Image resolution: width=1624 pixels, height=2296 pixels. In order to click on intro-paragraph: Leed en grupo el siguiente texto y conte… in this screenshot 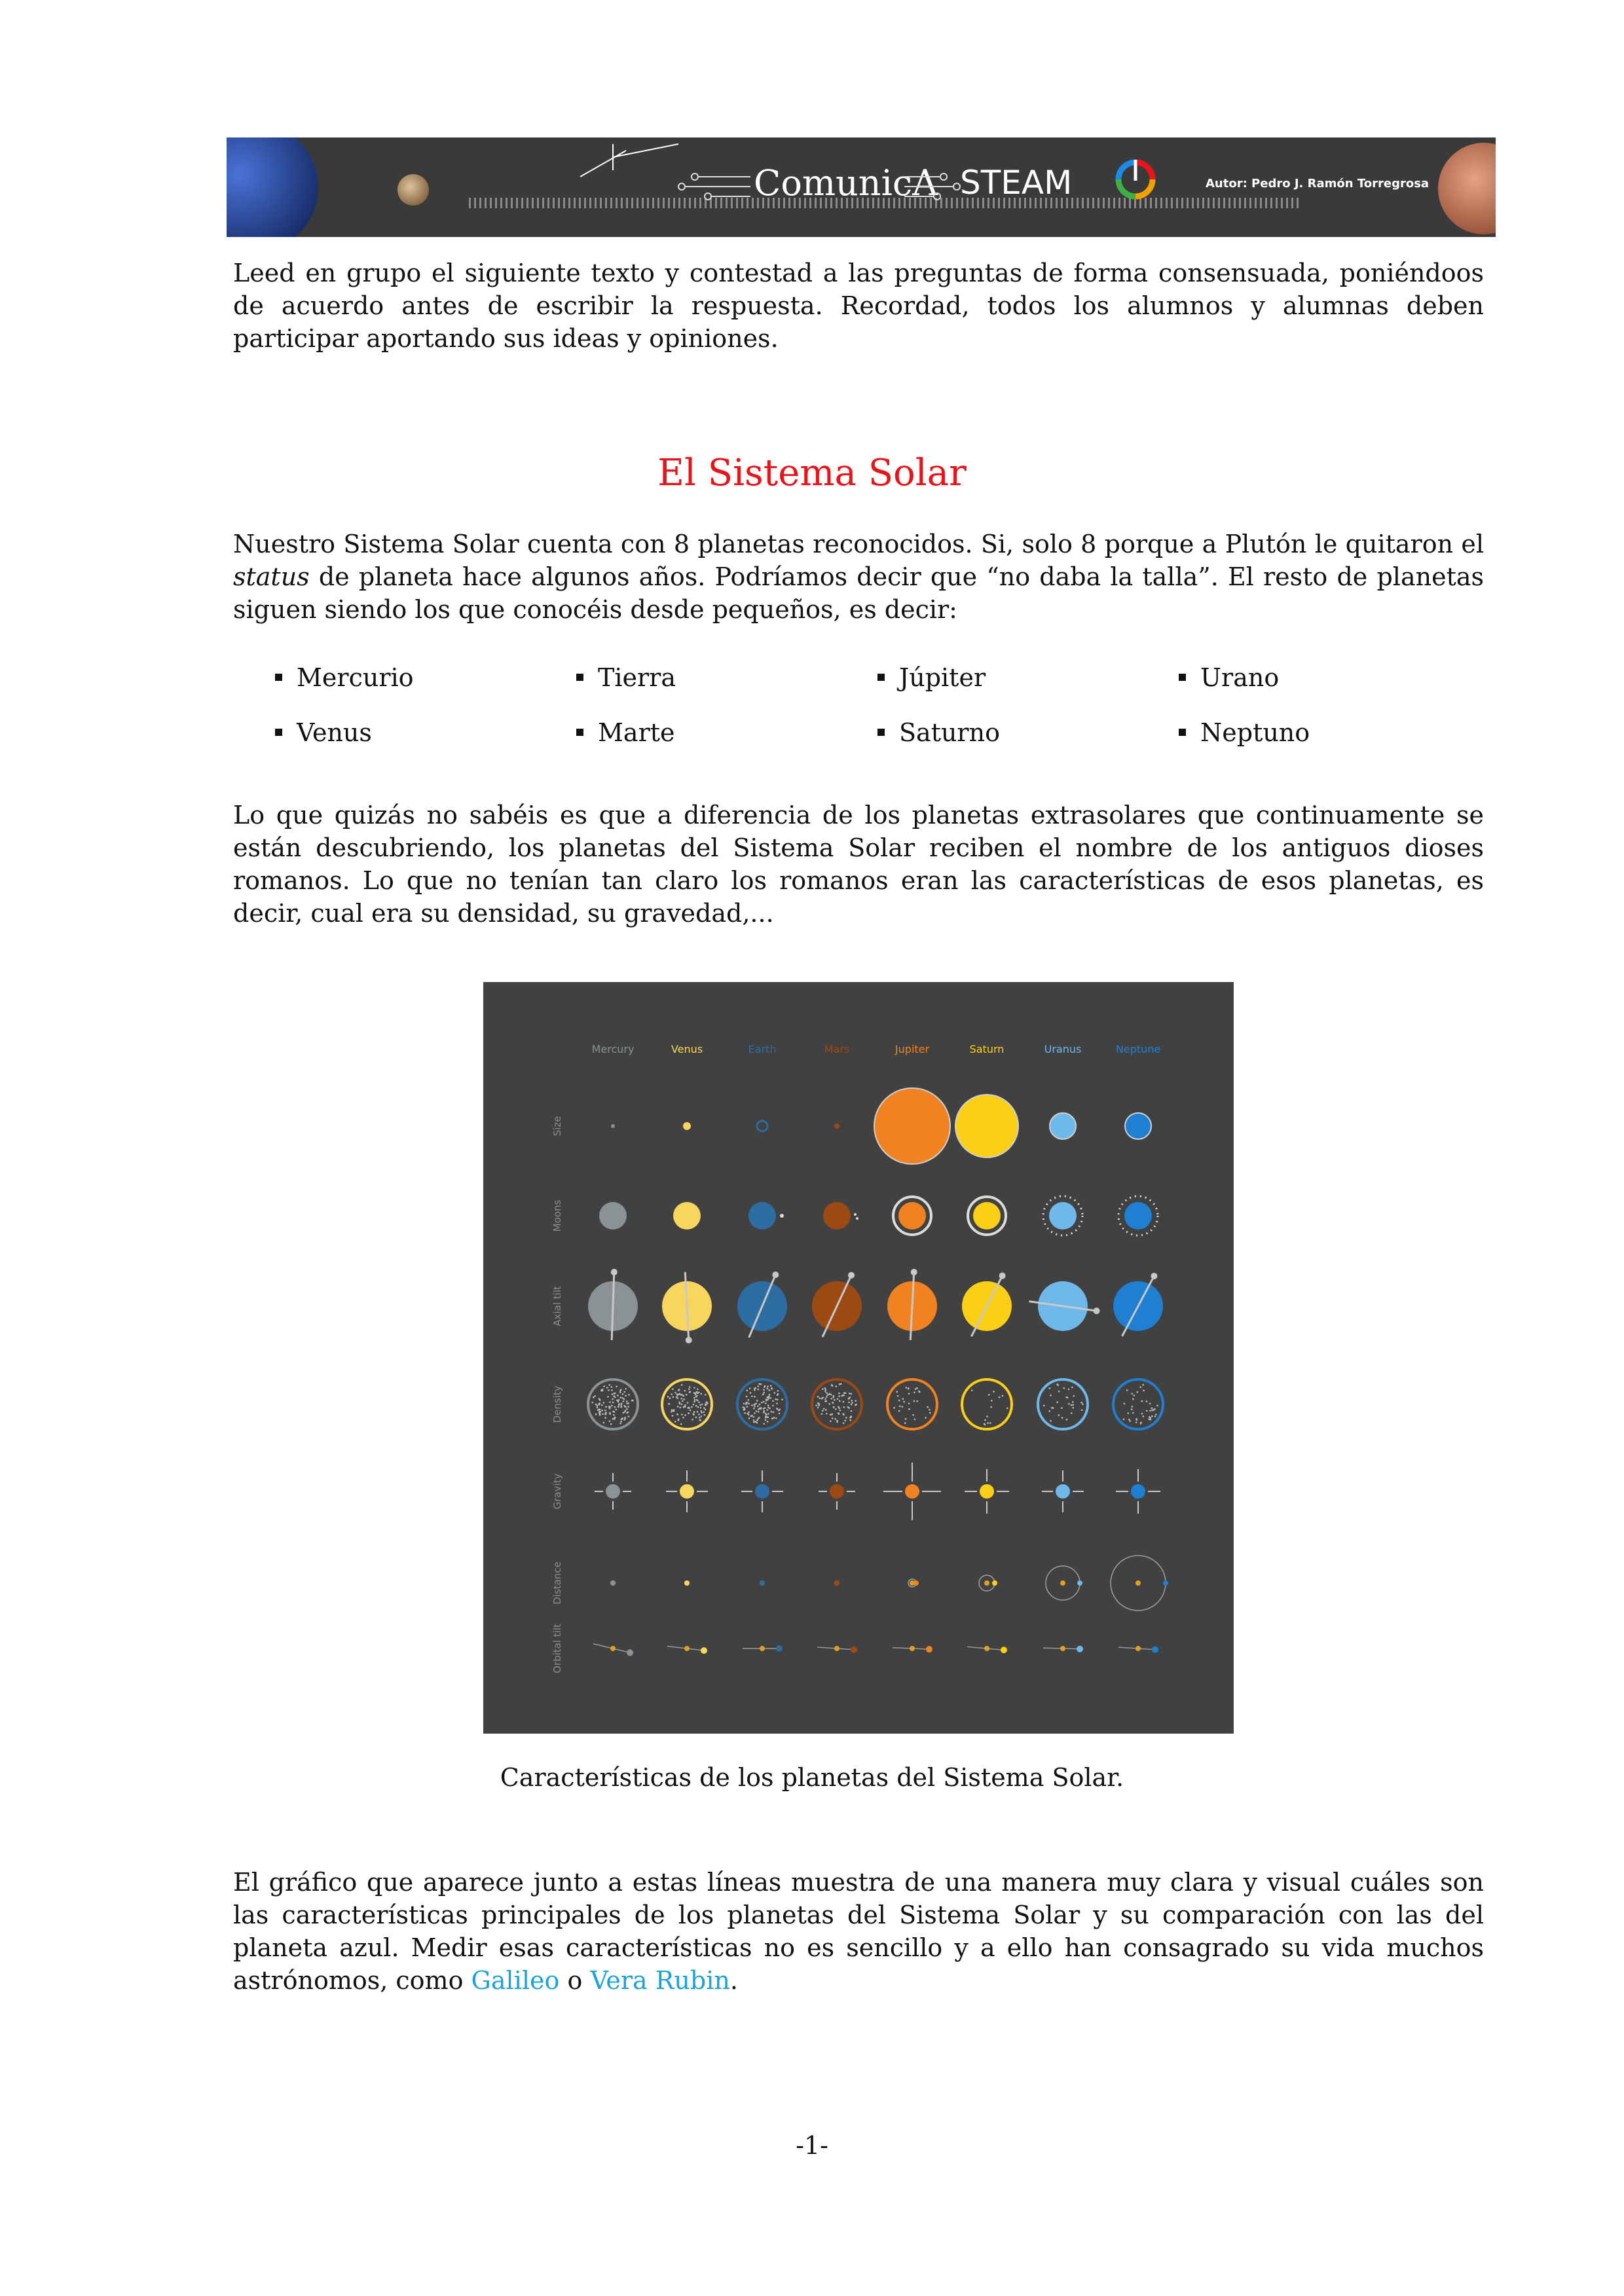, I will do `click(858, 306)`.